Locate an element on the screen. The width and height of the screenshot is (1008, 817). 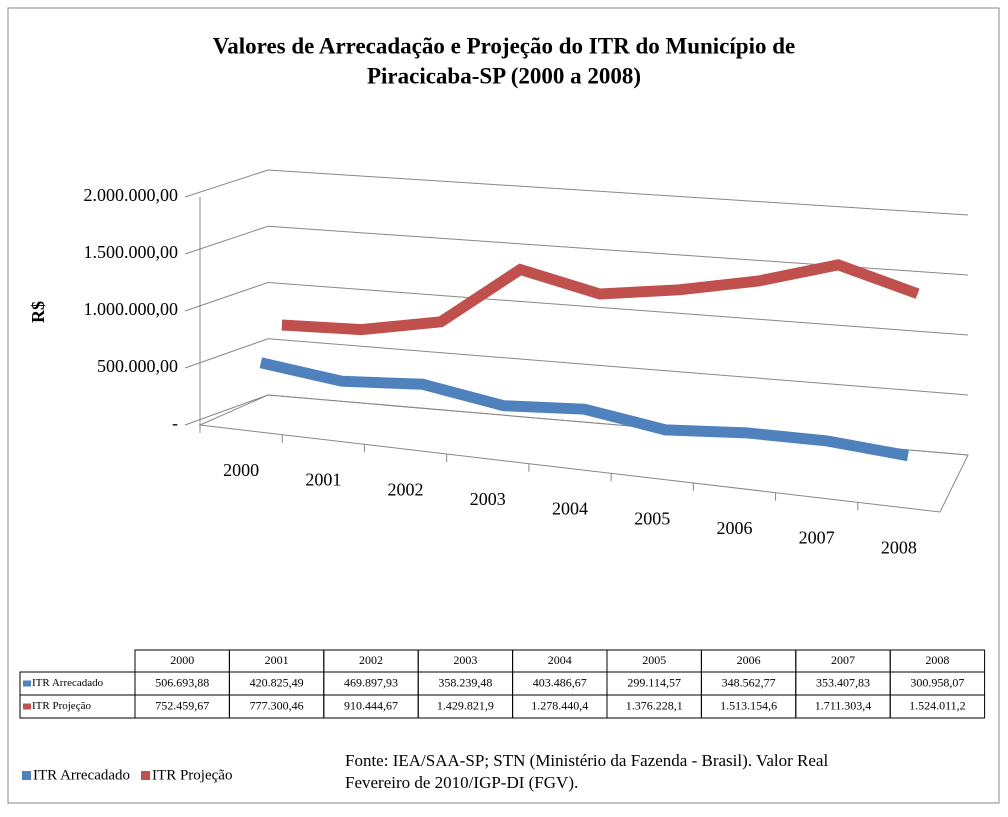
table-header: 2003 is located at coordinates (465, 660).